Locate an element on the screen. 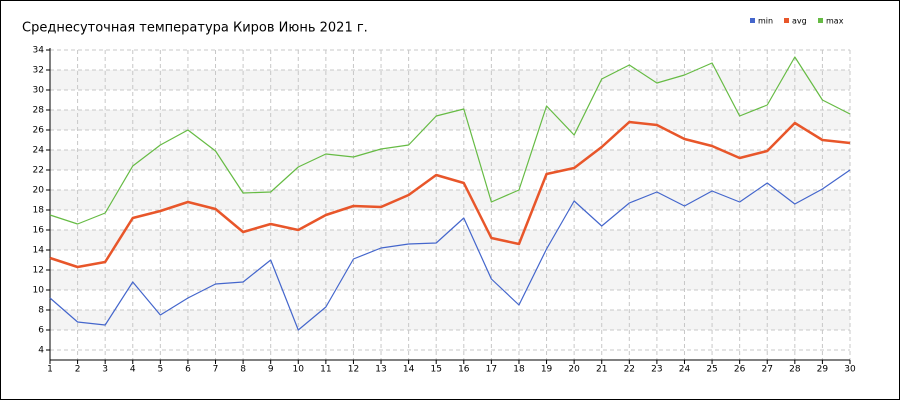 Image resolution: width=900 pixels, height=400 pixels. y-tick-label: 16 is located at coordinates (39, 231).